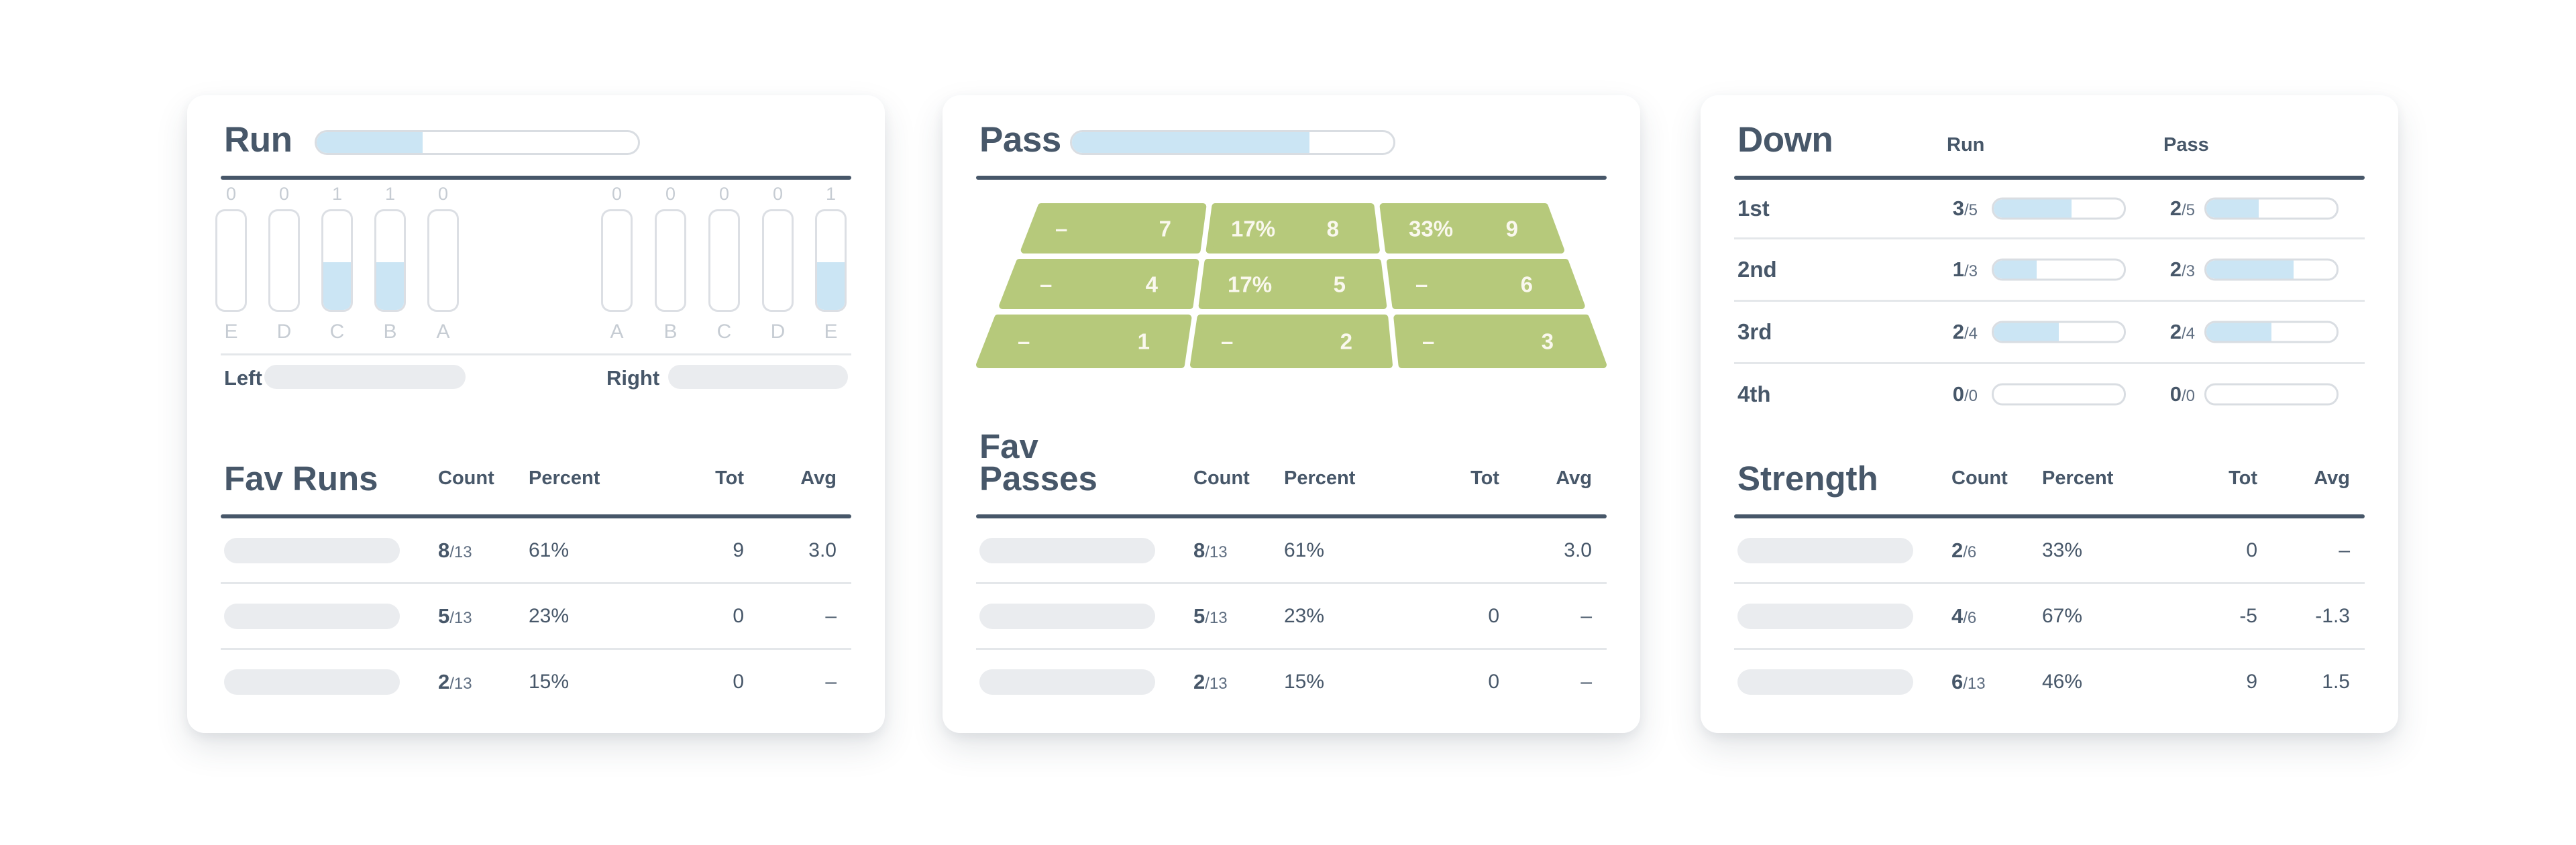  I want to click on col-header-percent: Percent, so click(1320, 478).